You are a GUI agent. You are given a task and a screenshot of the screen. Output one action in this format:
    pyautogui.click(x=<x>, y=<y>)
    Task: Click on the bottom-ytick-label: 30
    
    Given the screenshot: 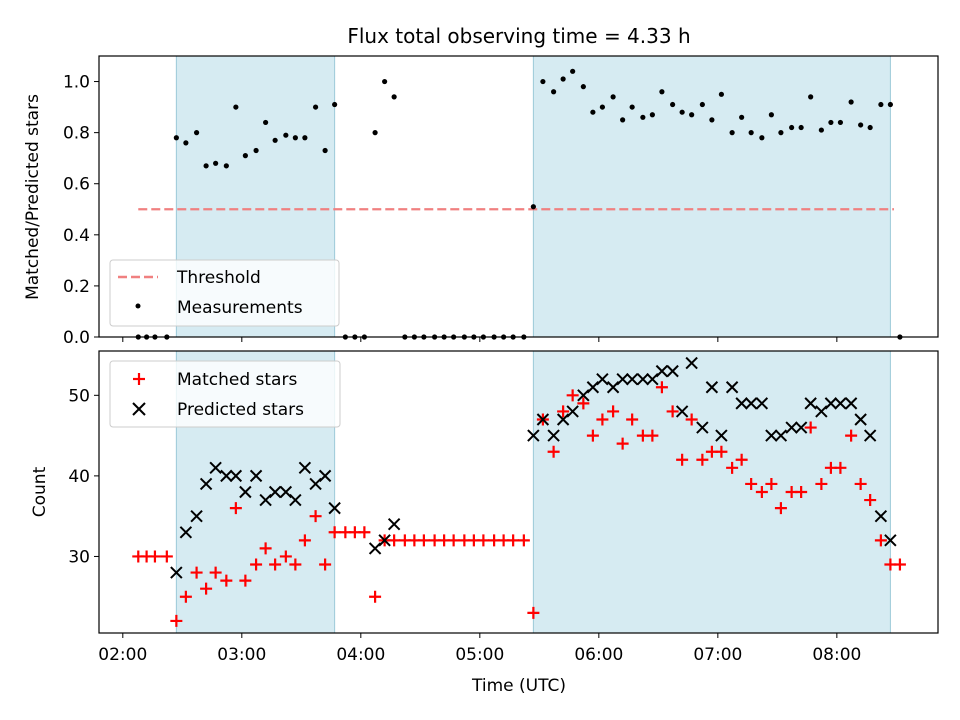 What is the action you would take?
    pyautogui.click(x=79, y=557)
    